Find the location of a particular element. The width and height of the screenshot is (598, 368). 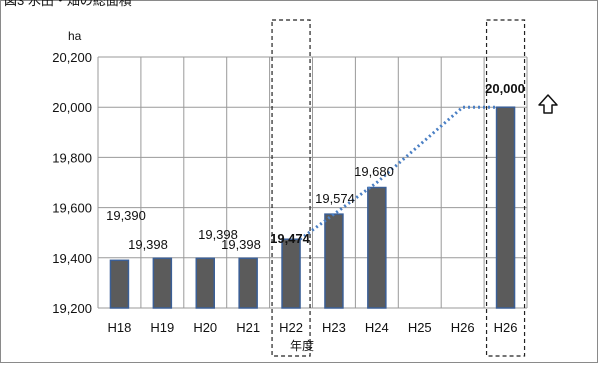

x-tick-label: H25 is located at coordinates (420, 327).